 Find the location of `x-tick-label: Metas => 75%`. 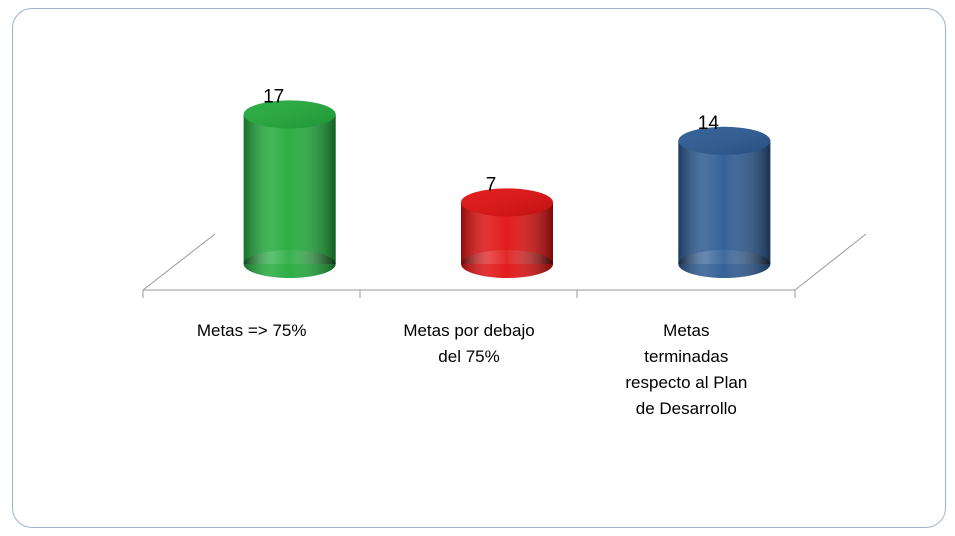

x-tick-label: Metas => 75% is located at coordinates (251, 330).